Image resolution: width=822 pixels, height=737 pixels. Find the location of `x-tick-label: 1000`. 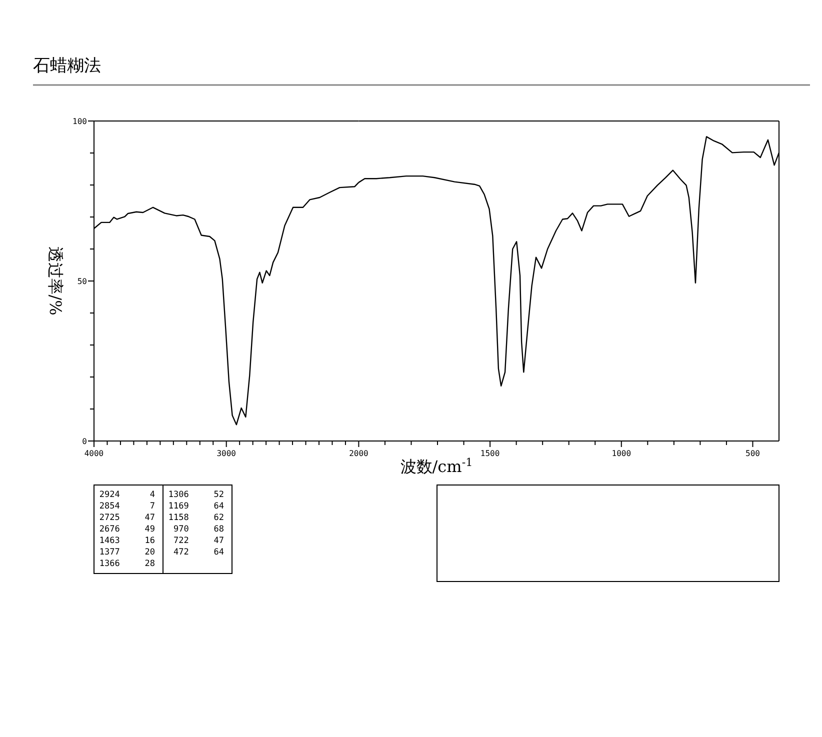

x-tick-label: 1000 is located at coordinates (622, 453).